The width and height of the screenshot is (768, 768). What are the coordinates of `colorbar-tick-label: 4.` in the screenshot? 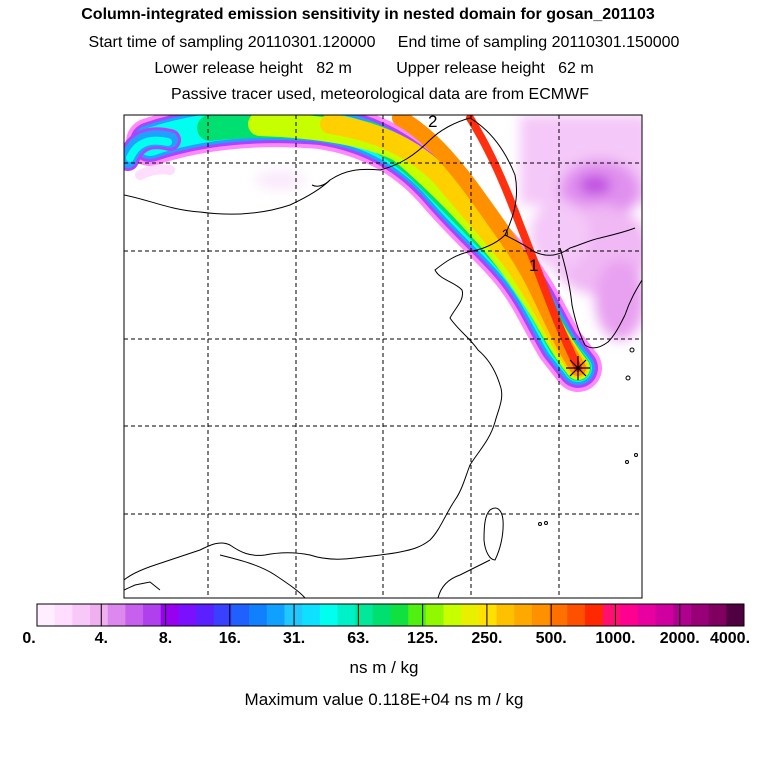 It's located at (101, 638).